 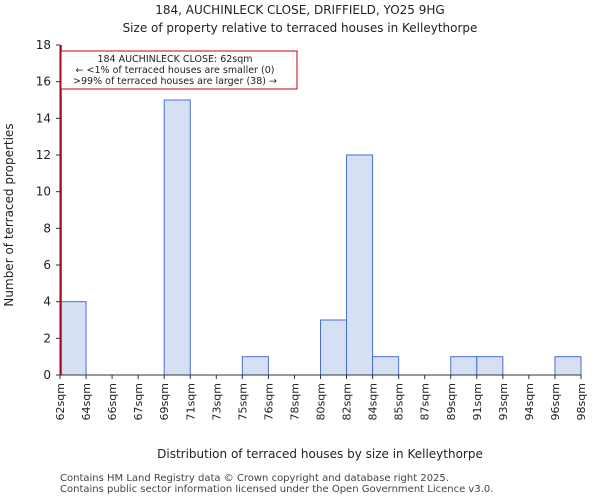 I want to click on x-tick-label: 73sqm, so click(x=216, y=401).